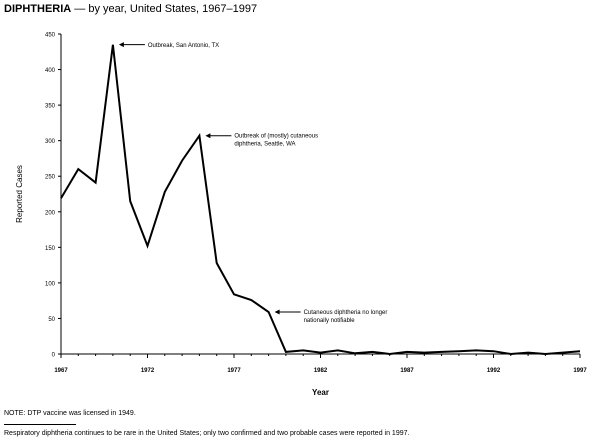  Describe the element at coordinates (330, 321) in the screenshot. I see `annotation-text2-2: nationally notifiable` at that location.